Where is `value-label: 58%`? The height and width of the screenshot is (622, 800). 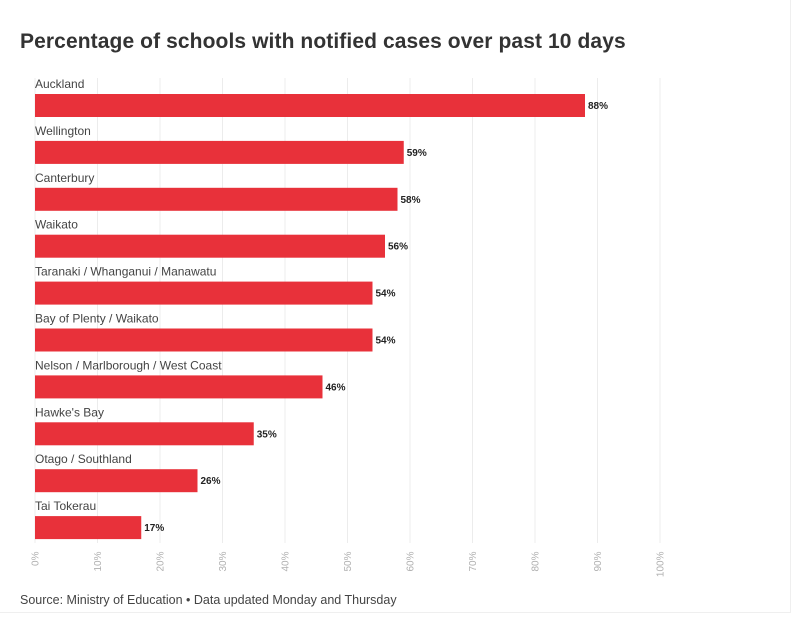
value-label: 58% is located at coordinates (411, 200).